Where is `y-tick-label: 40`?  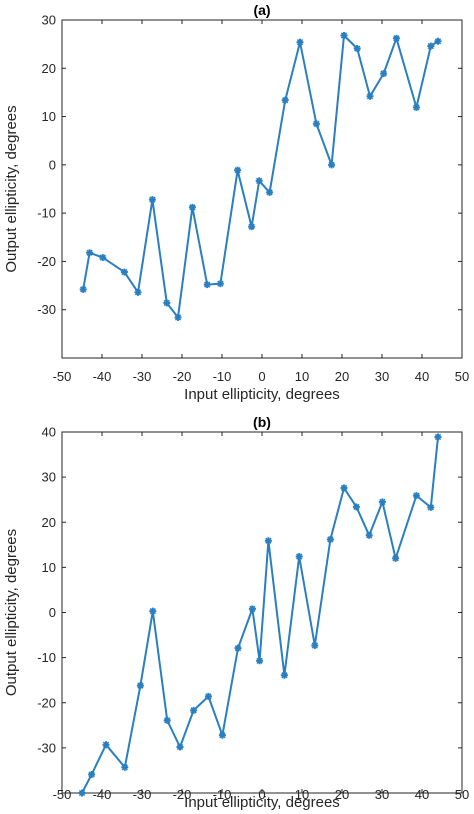
y-tick-label: 40 is located at coordinates (49, 432).